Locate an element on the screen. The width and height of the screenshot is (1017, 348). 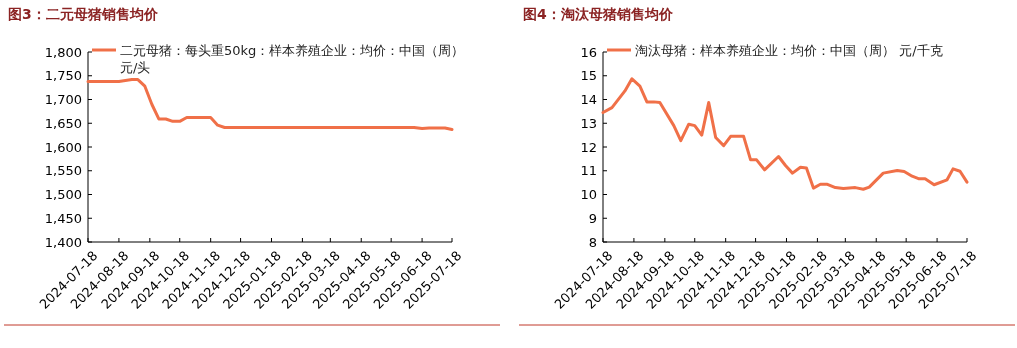
y-tick-label: 1,450 is located at coordinates (63, 218).